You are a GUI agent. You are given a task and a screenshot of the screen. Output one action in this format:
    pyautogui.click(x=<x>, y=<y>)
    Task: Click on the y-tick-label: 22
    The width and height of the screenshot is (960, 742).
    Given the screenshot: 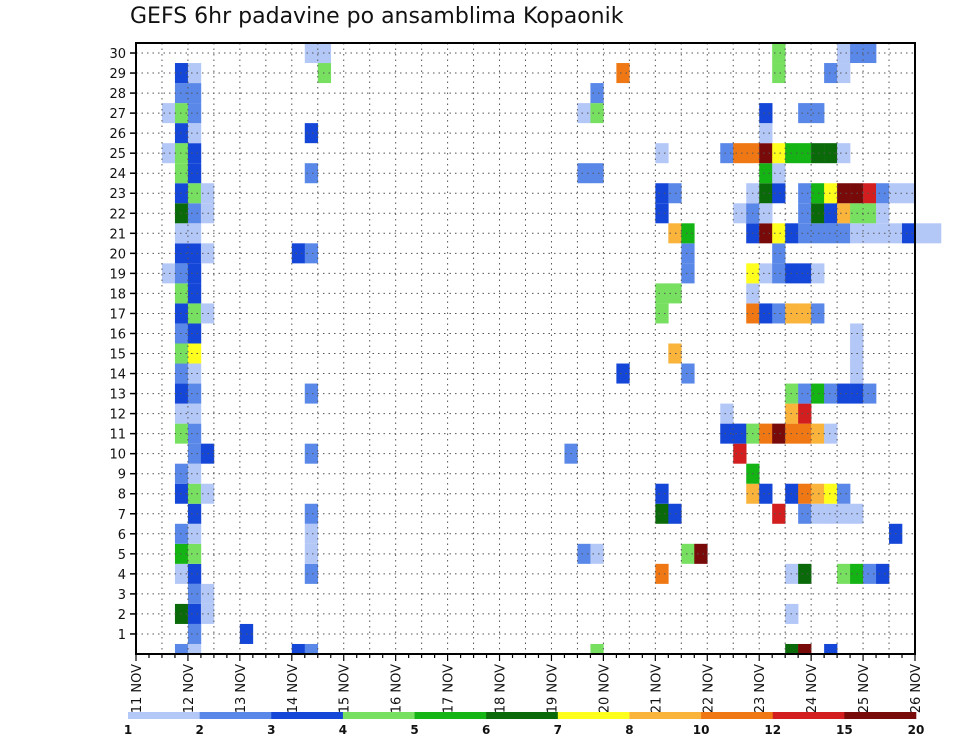 What is the action you would take?
    pyautogui.click(x=117, y=214)
    